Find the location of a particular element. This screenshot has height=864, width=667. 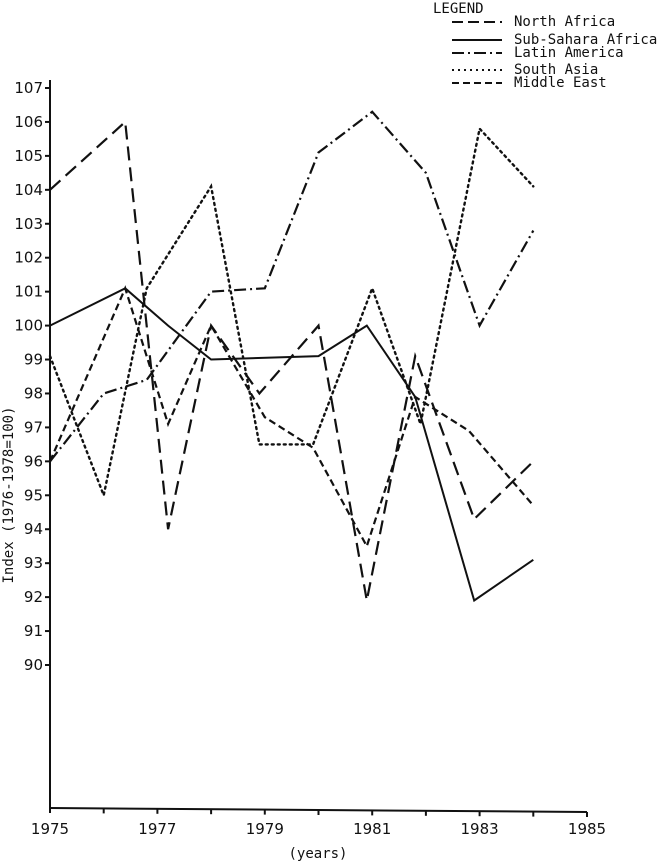

legend-label: North Africa is located at coordinates (564, 22).